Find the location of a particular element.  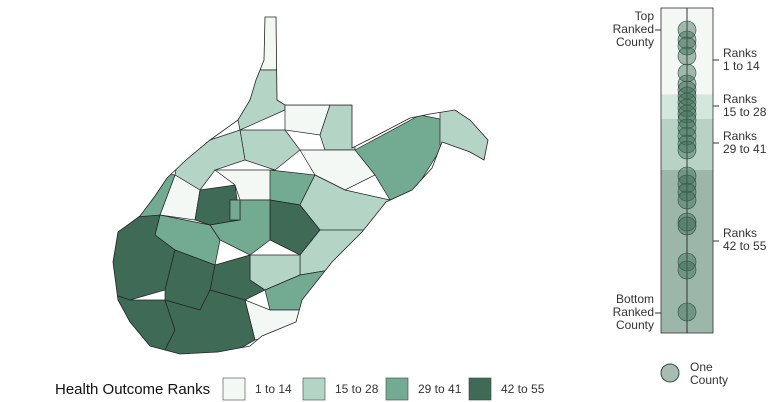

legend-label: 1 to 14 is located at coordinates (273, 389).